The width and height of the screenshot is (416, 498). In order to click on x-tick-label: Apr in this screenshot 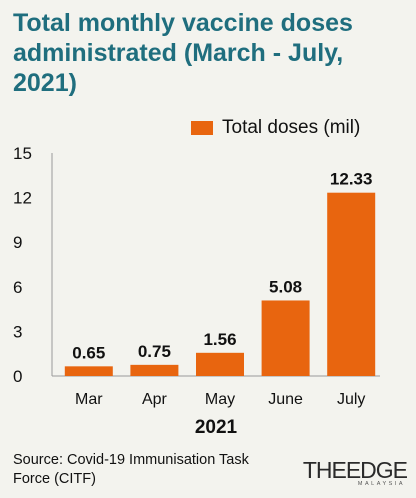, I will do `click(155, 399)`.